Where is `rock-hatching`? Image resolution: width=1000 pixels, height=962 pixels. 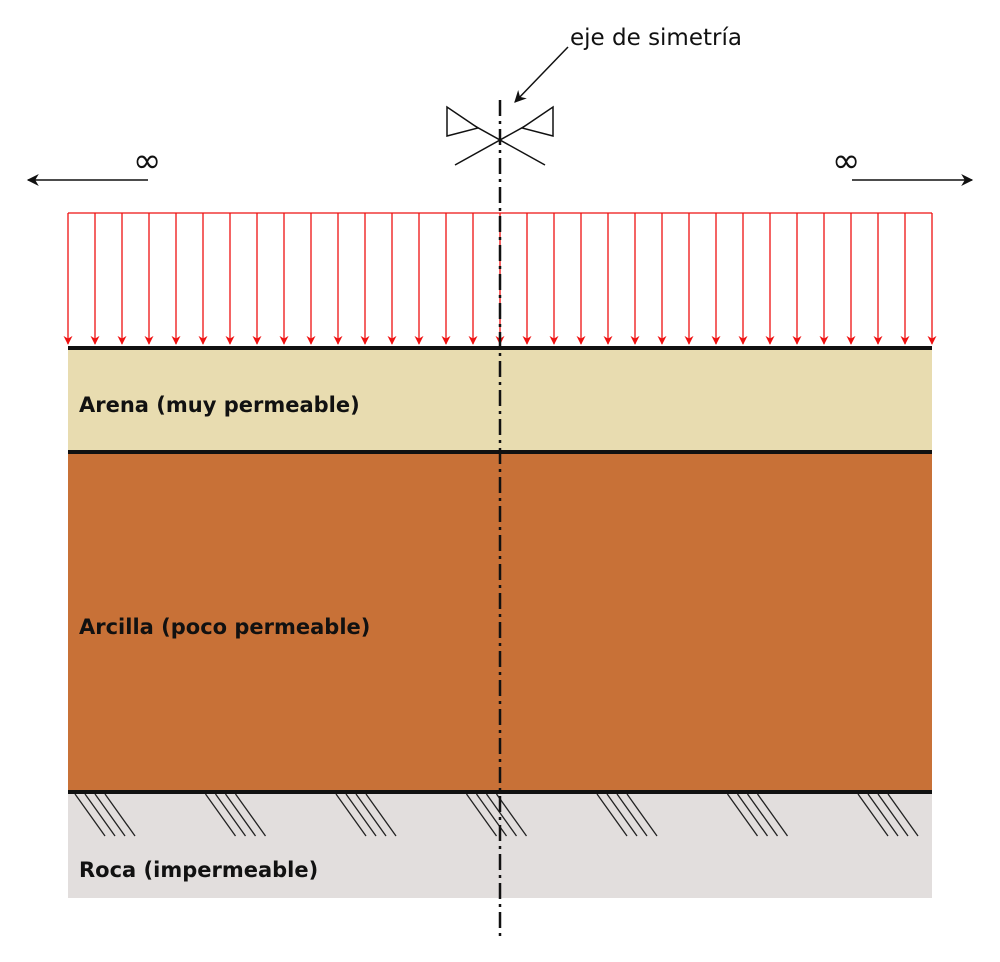 rock-hatching is located at coordinates (496, 815).